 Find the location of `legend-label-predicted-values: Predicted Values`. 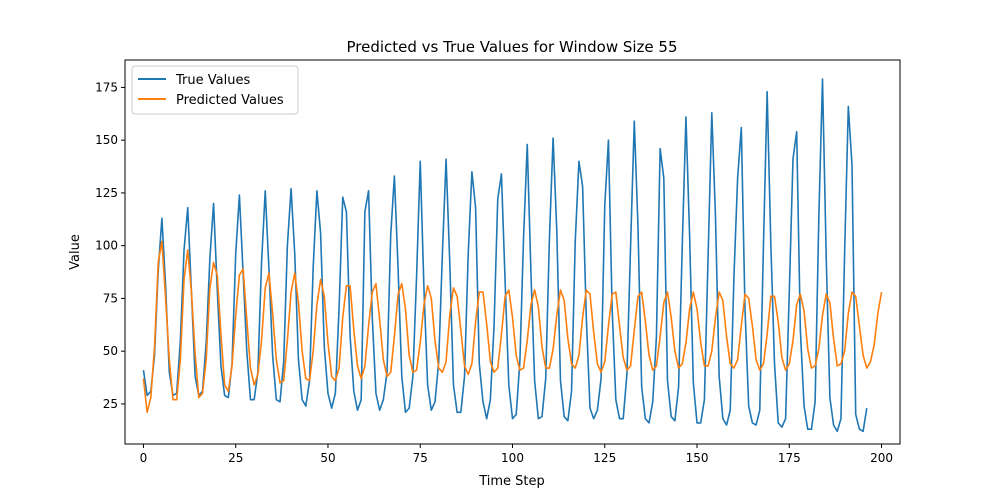

legend-label-predicted-values: Predicted Values is located at coordinates (230, 100).